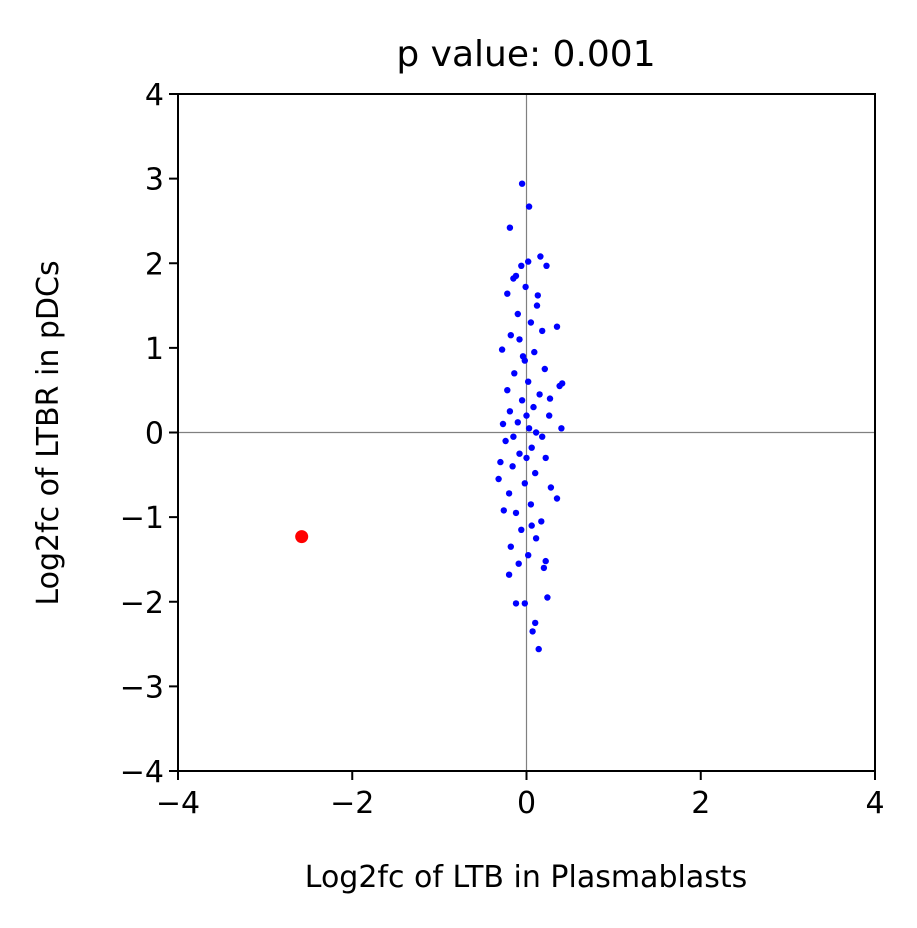 This screenshot has height=928, width=917. I want to click on chart-title: p value: 0.001, so click(525, 54).